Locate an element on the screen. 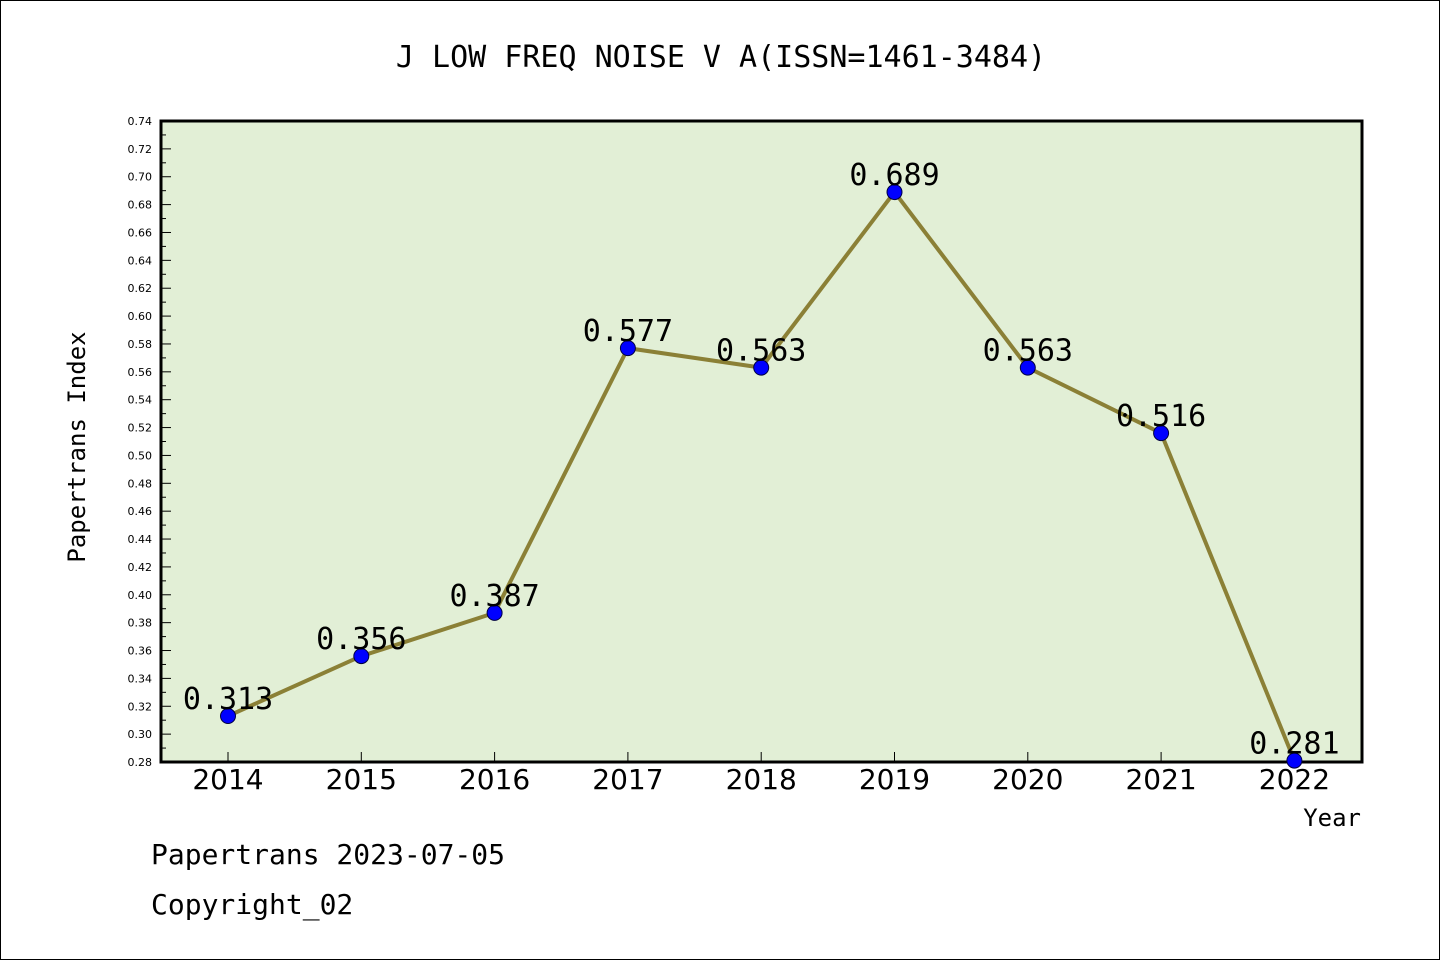 The image size is (1440, 961). footer-copyright: Copyright_02 is located at coordinates (252, 905).